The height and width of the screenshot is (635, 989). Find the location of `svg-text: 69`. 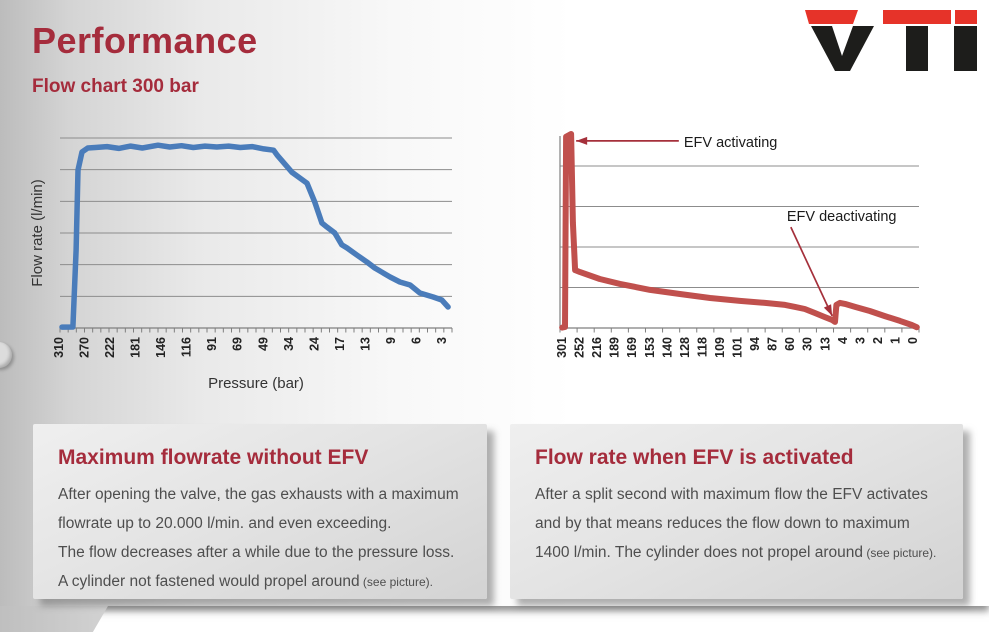

svg-text: 69 is located at coordinates (238, 344).